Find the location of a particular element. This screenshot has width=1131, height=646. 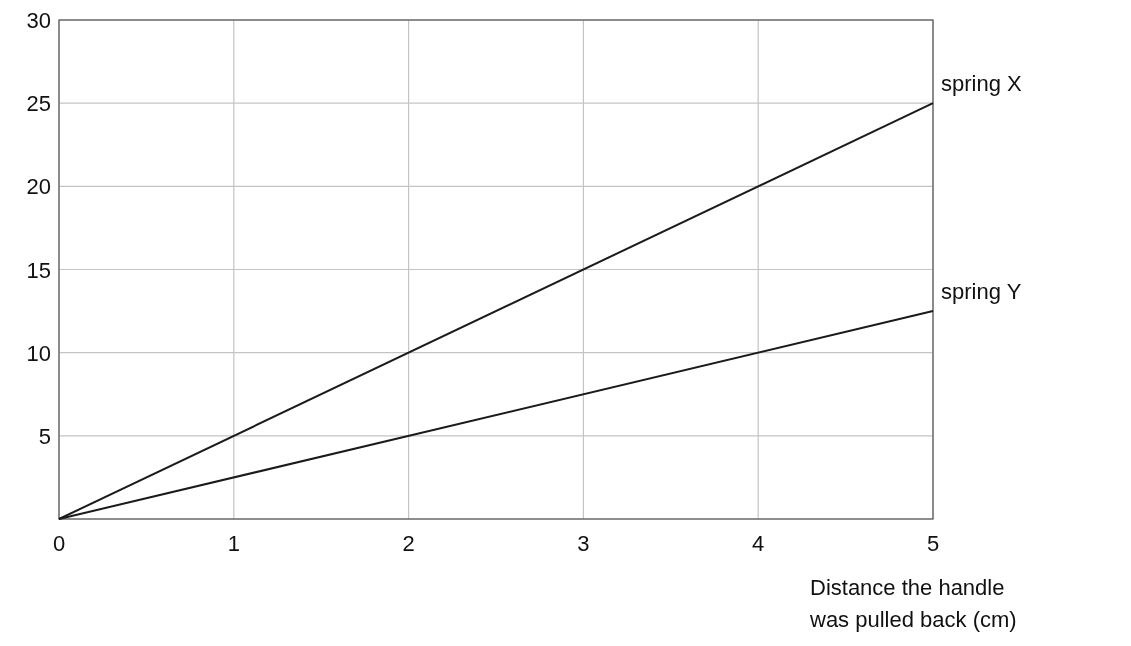

x-tick-label: 4 is located at coordinates (758, 543).